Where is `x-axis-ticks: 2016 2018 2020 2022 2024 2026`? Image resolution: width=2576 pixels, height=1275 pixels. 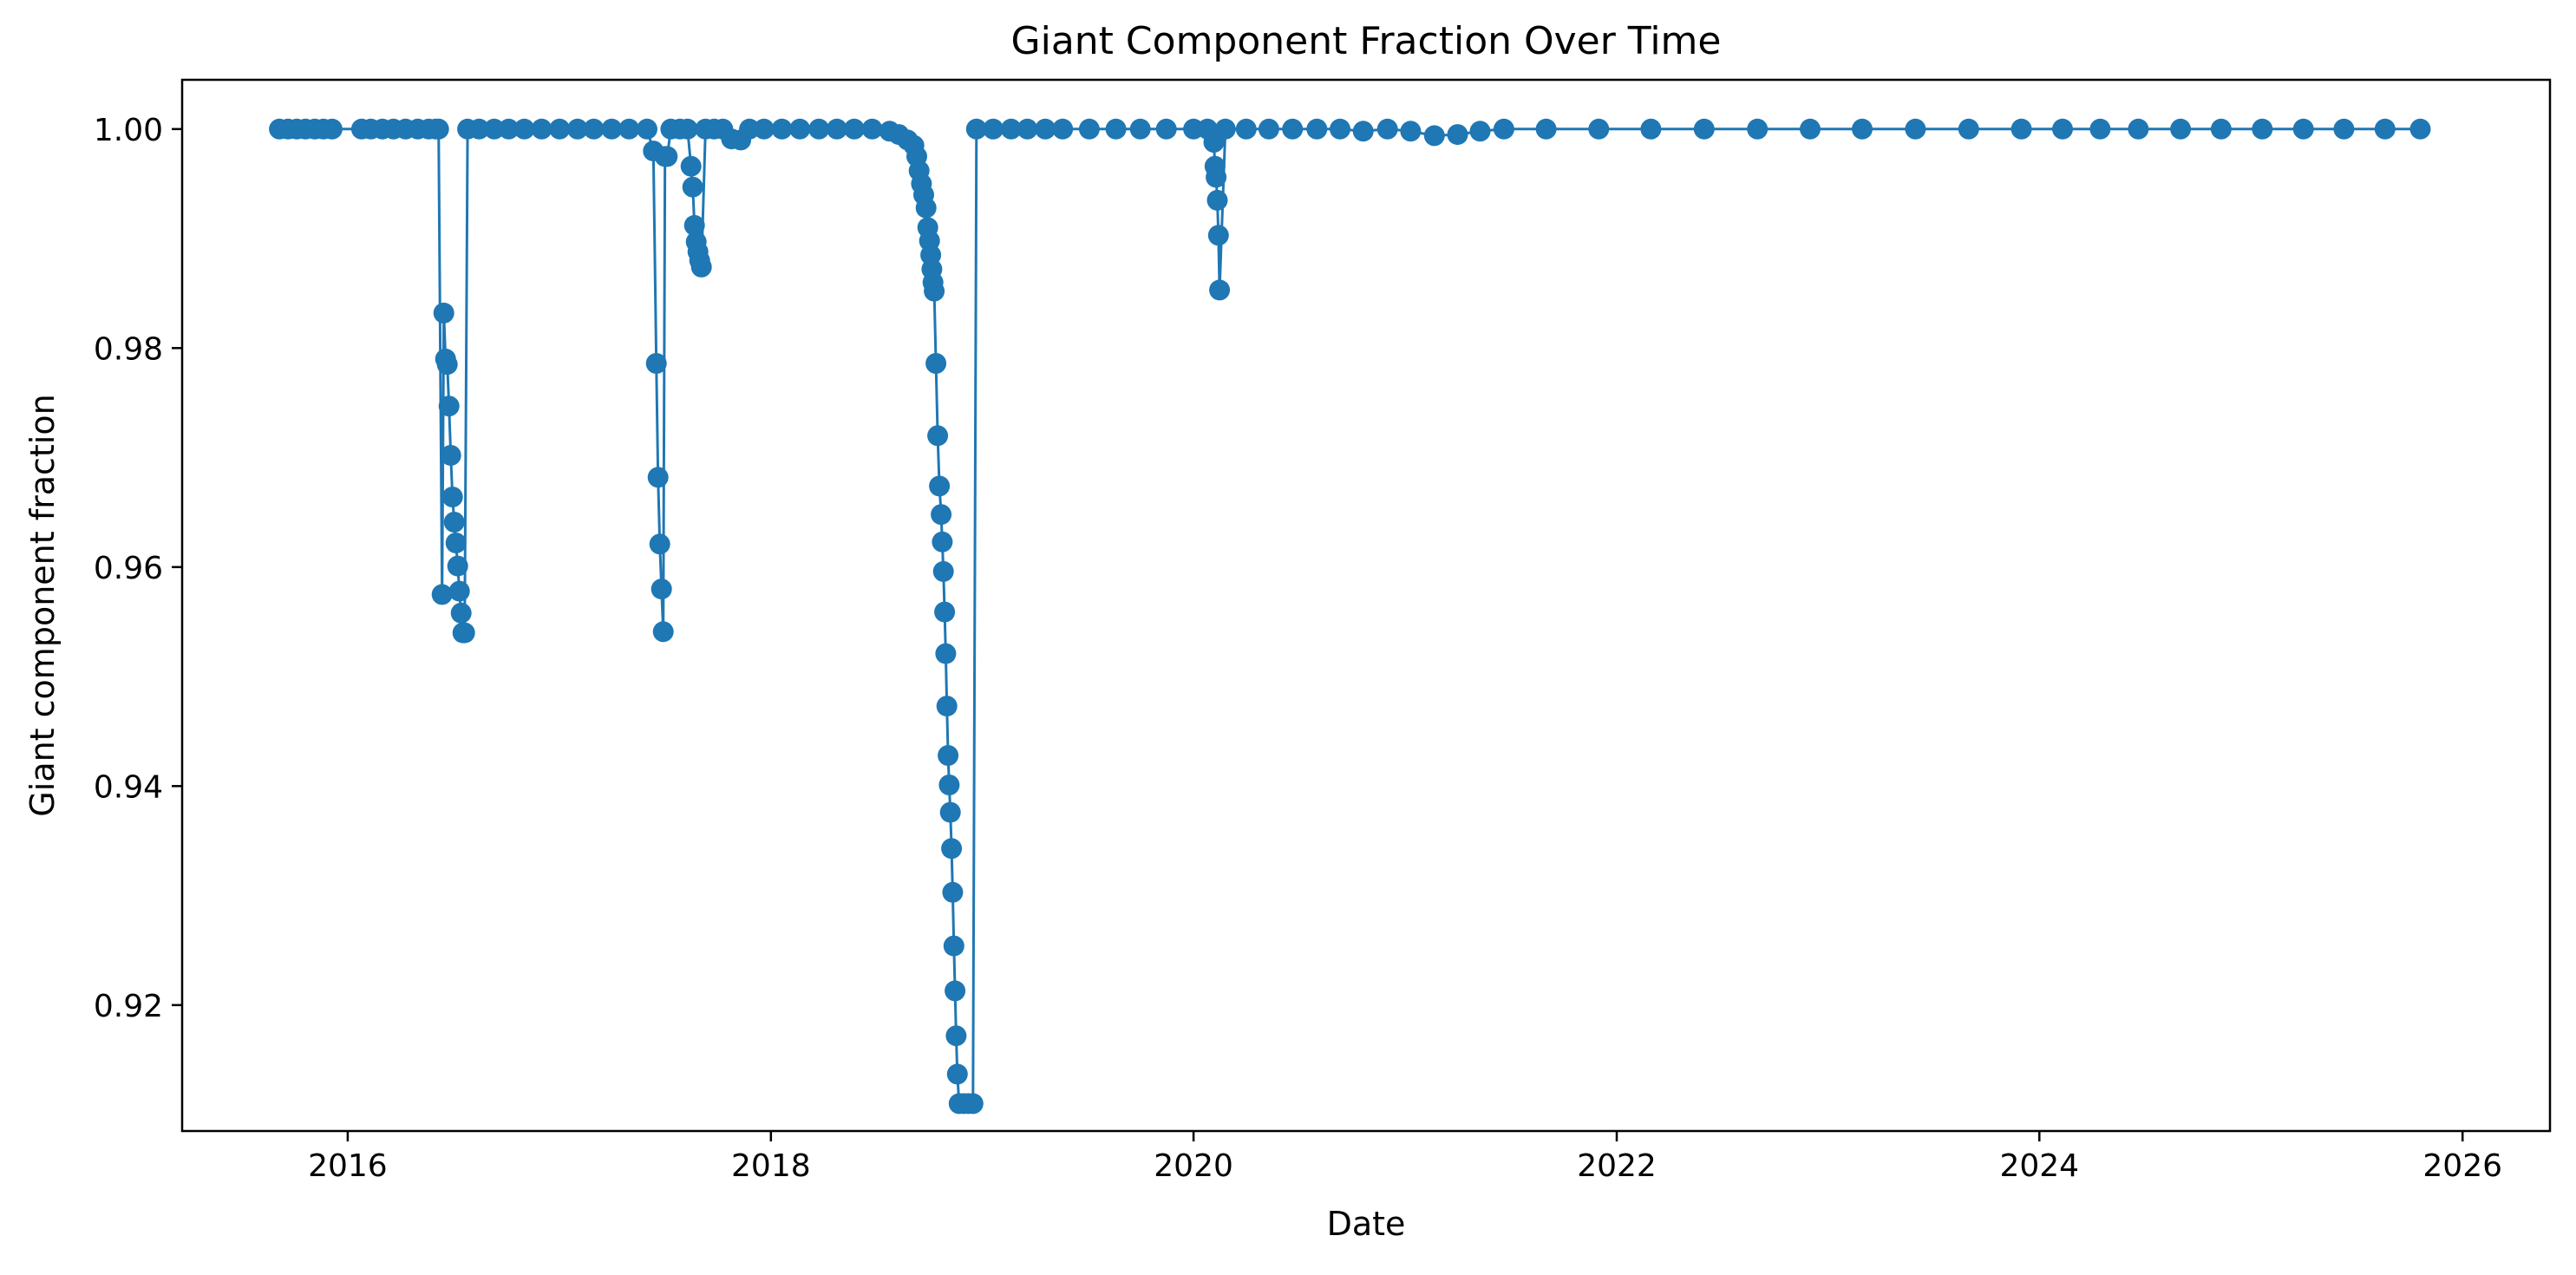
x-axis-ticks: 2016 2018 2020 2022 2024 2026 is located at coordinates (1405, 1157).